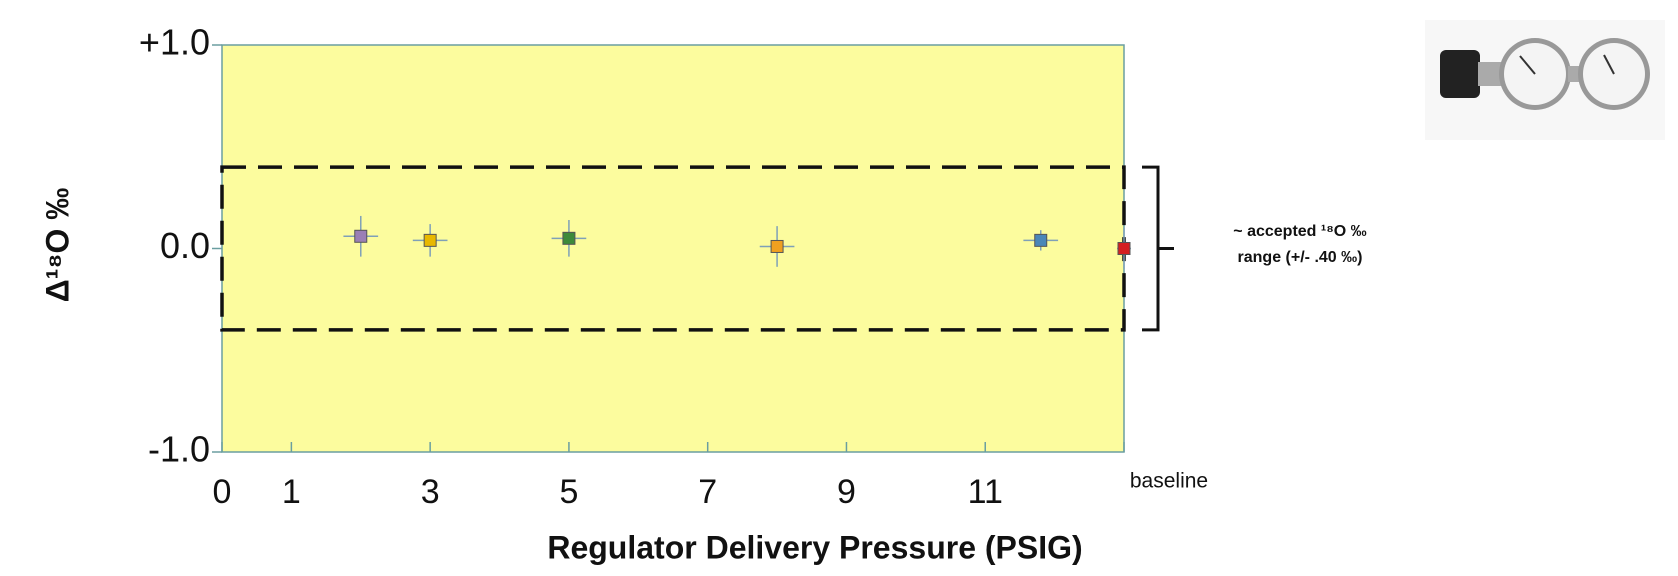  Describe the element at coordinates (1300, 257) in the screenshot. I see `annotation: range (+/- .40 ‰)` at that location.